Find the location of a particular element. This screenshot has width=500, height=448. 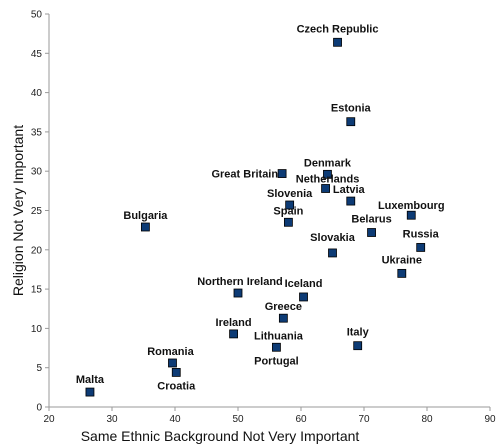

y-axis-title: Religion Not Very Important is located at coordinates (18, 210).